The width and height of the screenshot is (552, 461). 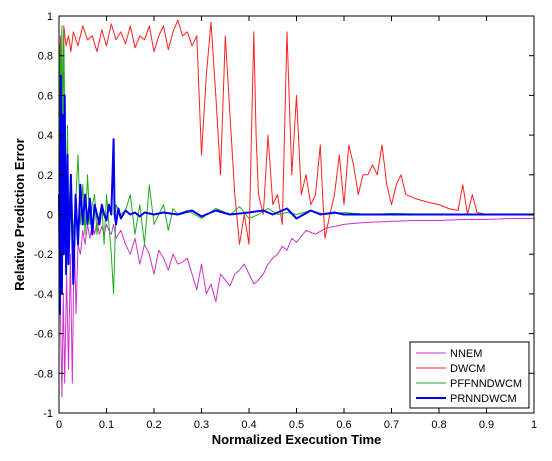 I want to click on legend: NNEM DWCM PFFNNDWCM PRNNDWCM, so click(x=469, y=375).